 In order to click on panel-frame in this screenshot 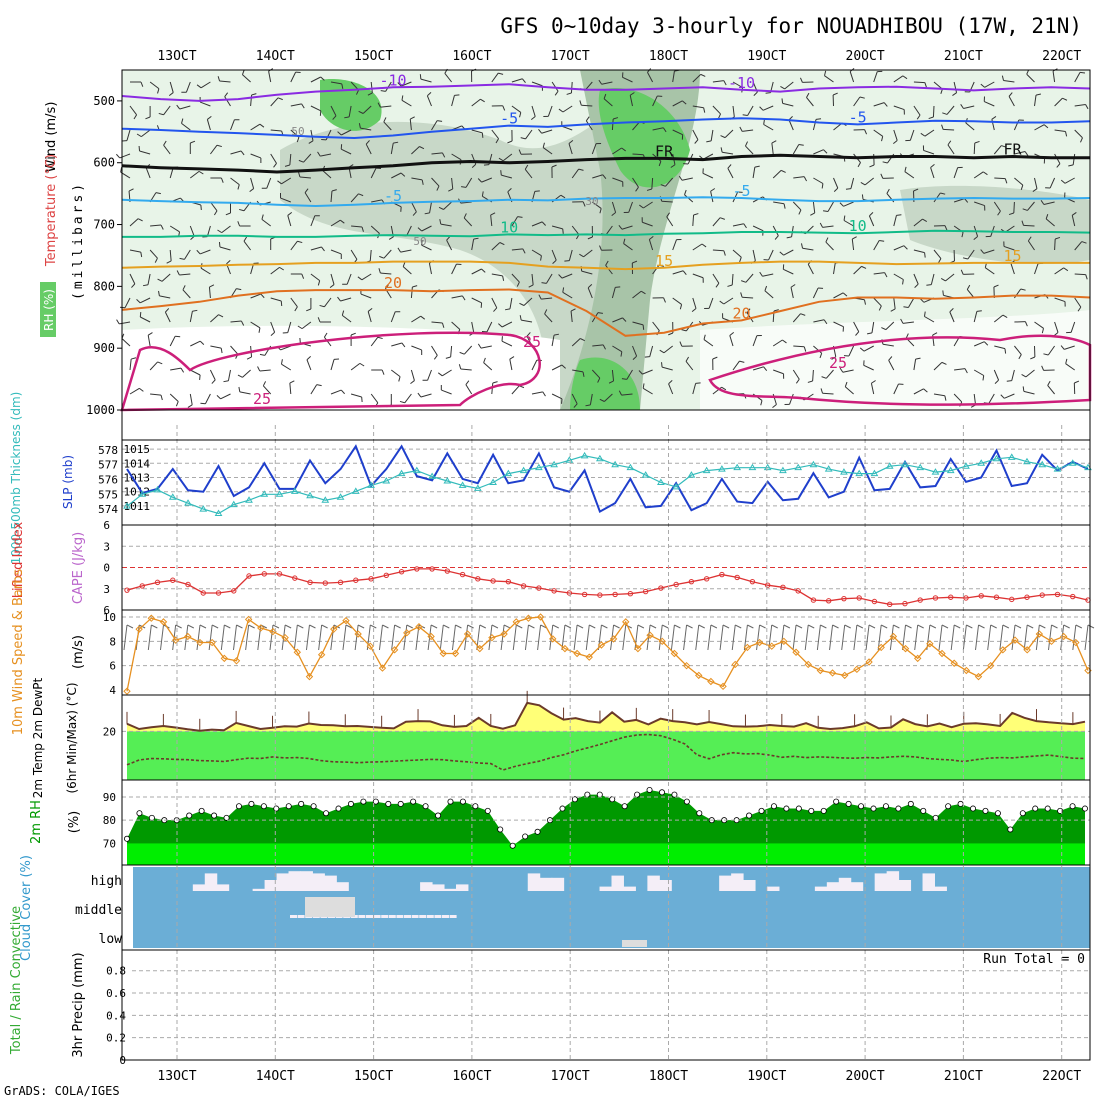, I will do `click(606, 482)`.